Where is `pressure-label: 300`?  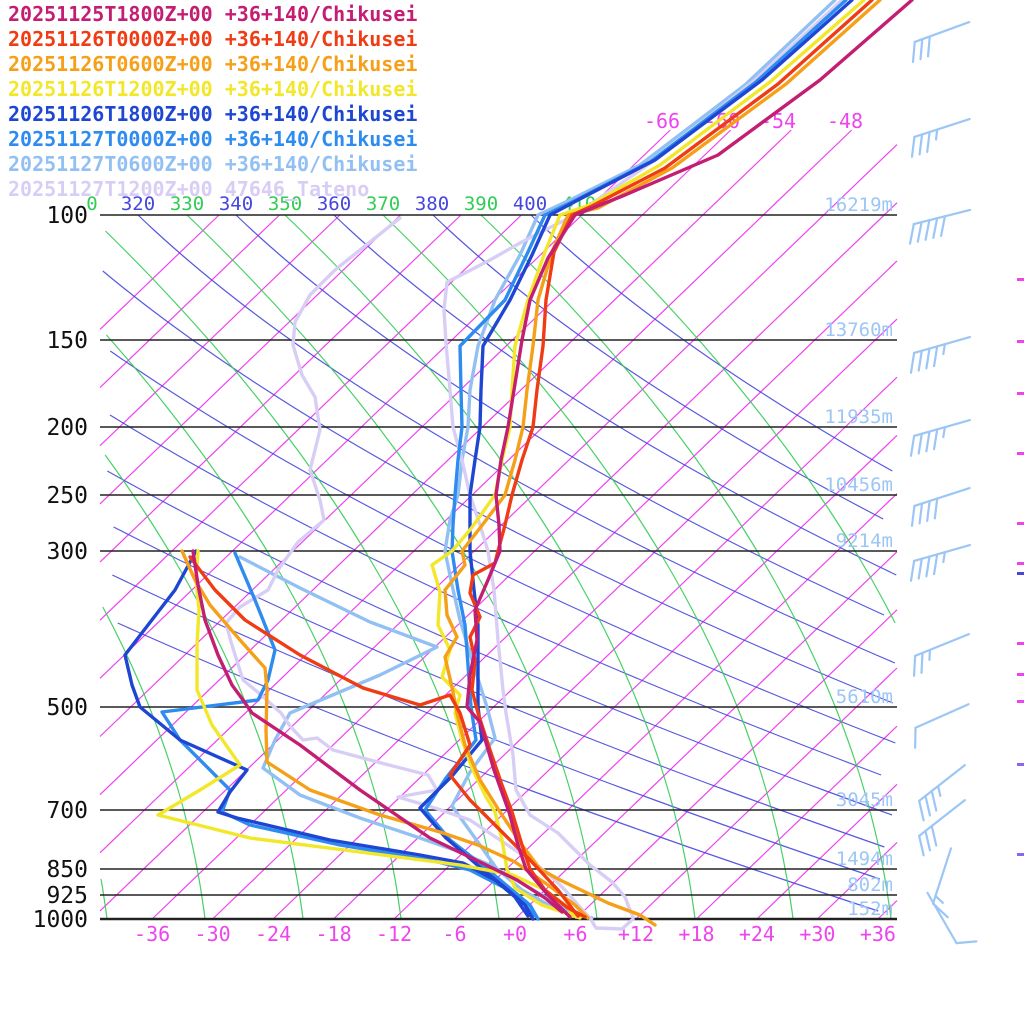
pressure-label: 300 is located at coordinates (67, 552).